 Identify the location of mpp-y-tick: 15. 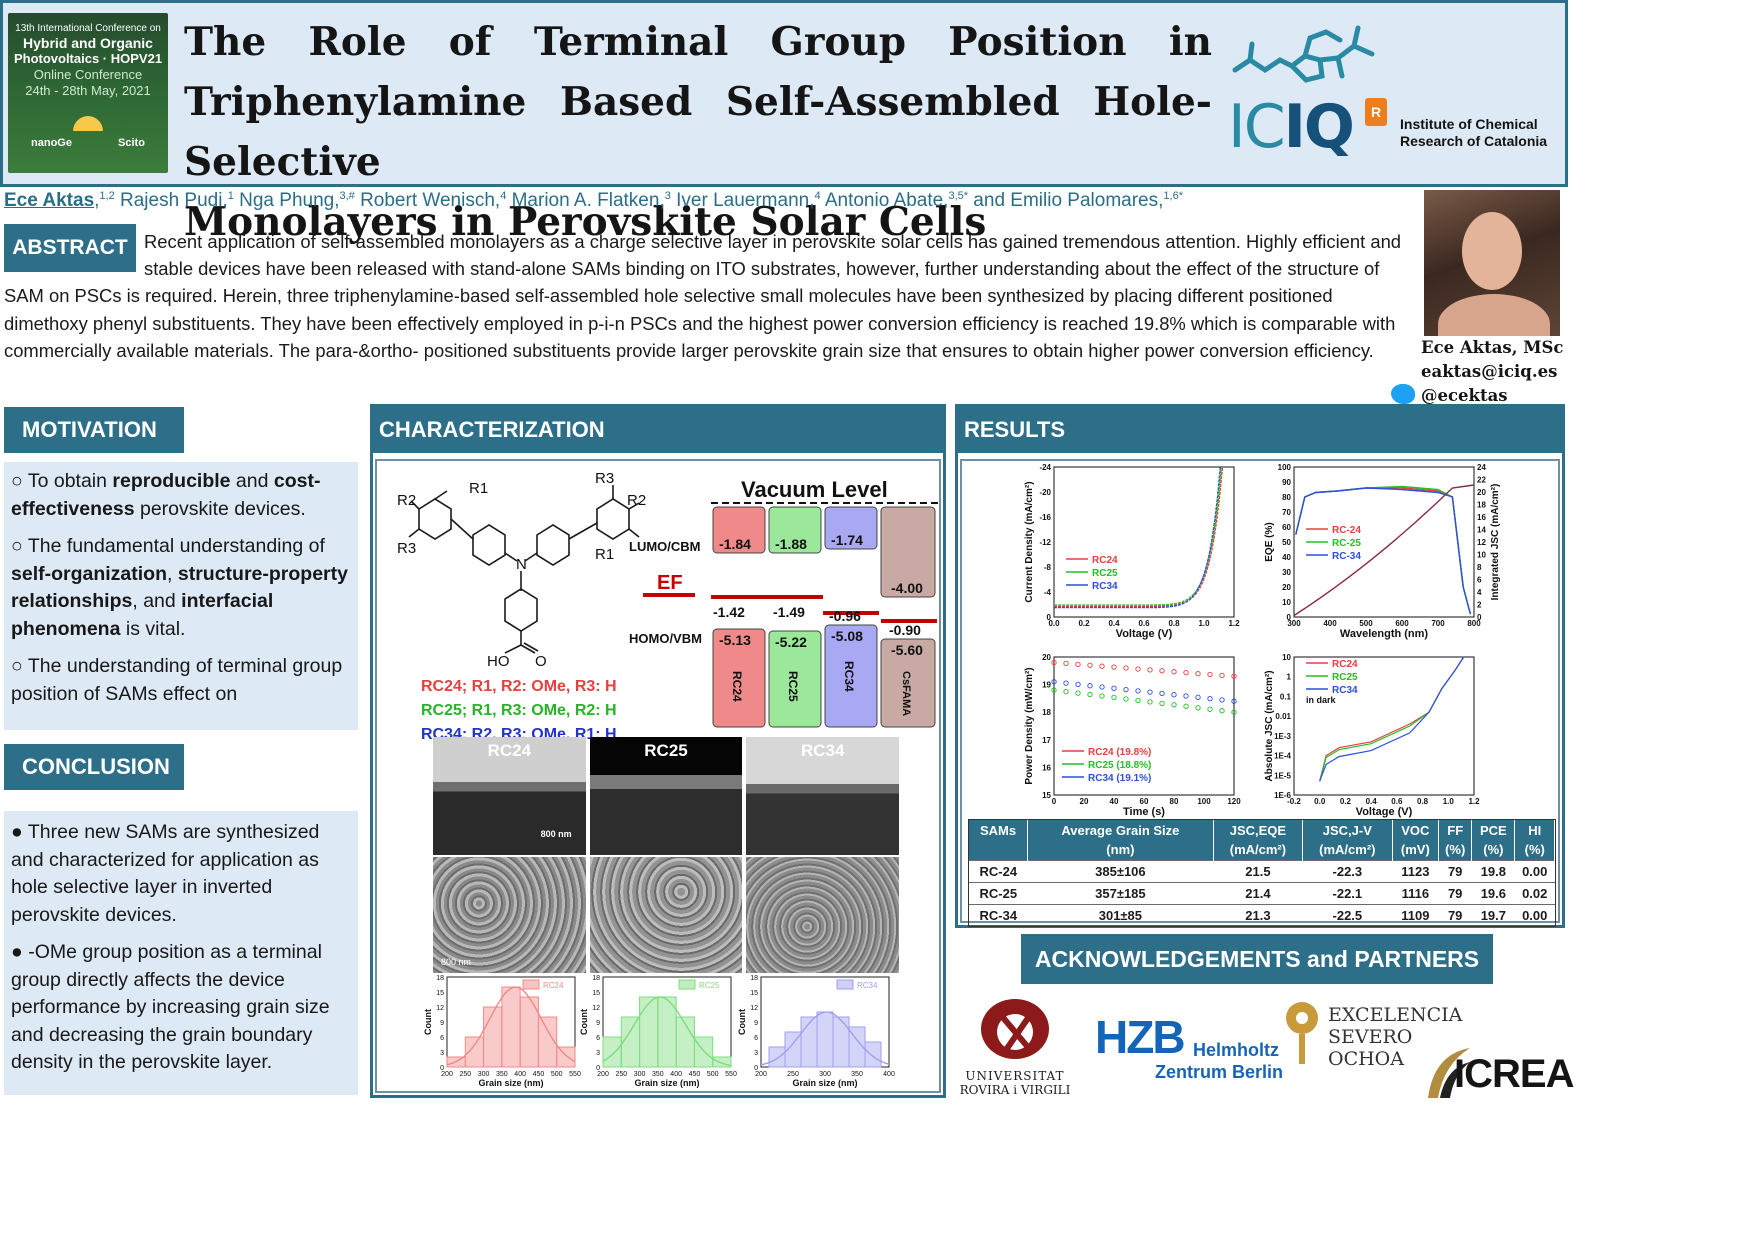
(1046, 795).